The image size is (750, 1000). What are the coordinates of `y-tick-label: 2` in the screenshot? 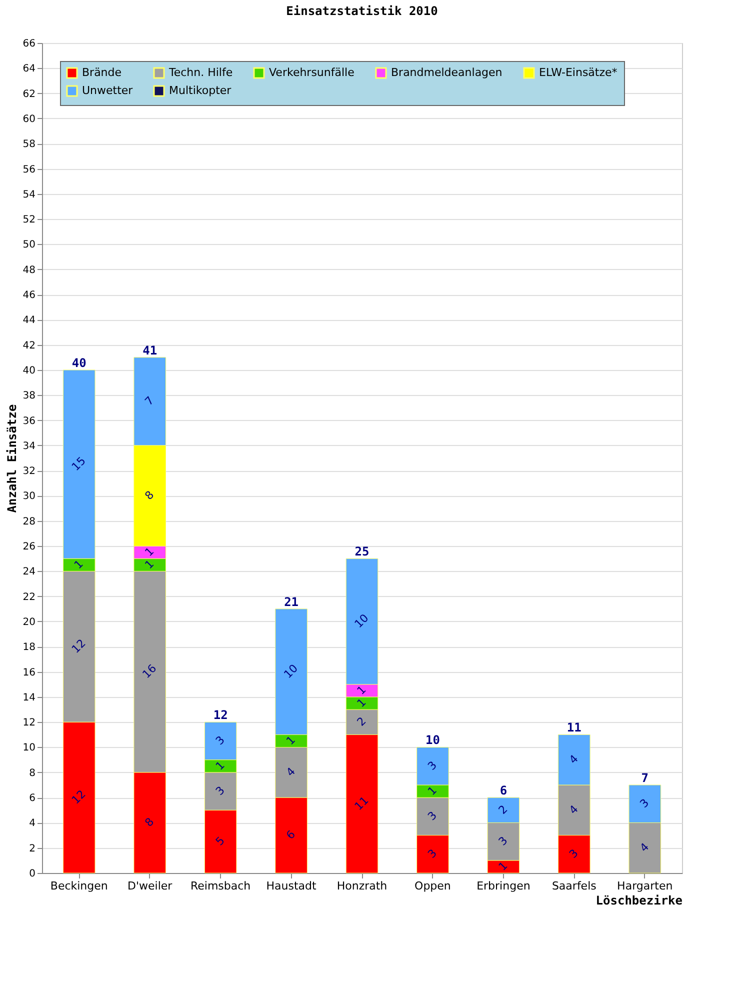 It's located at (32, 848).